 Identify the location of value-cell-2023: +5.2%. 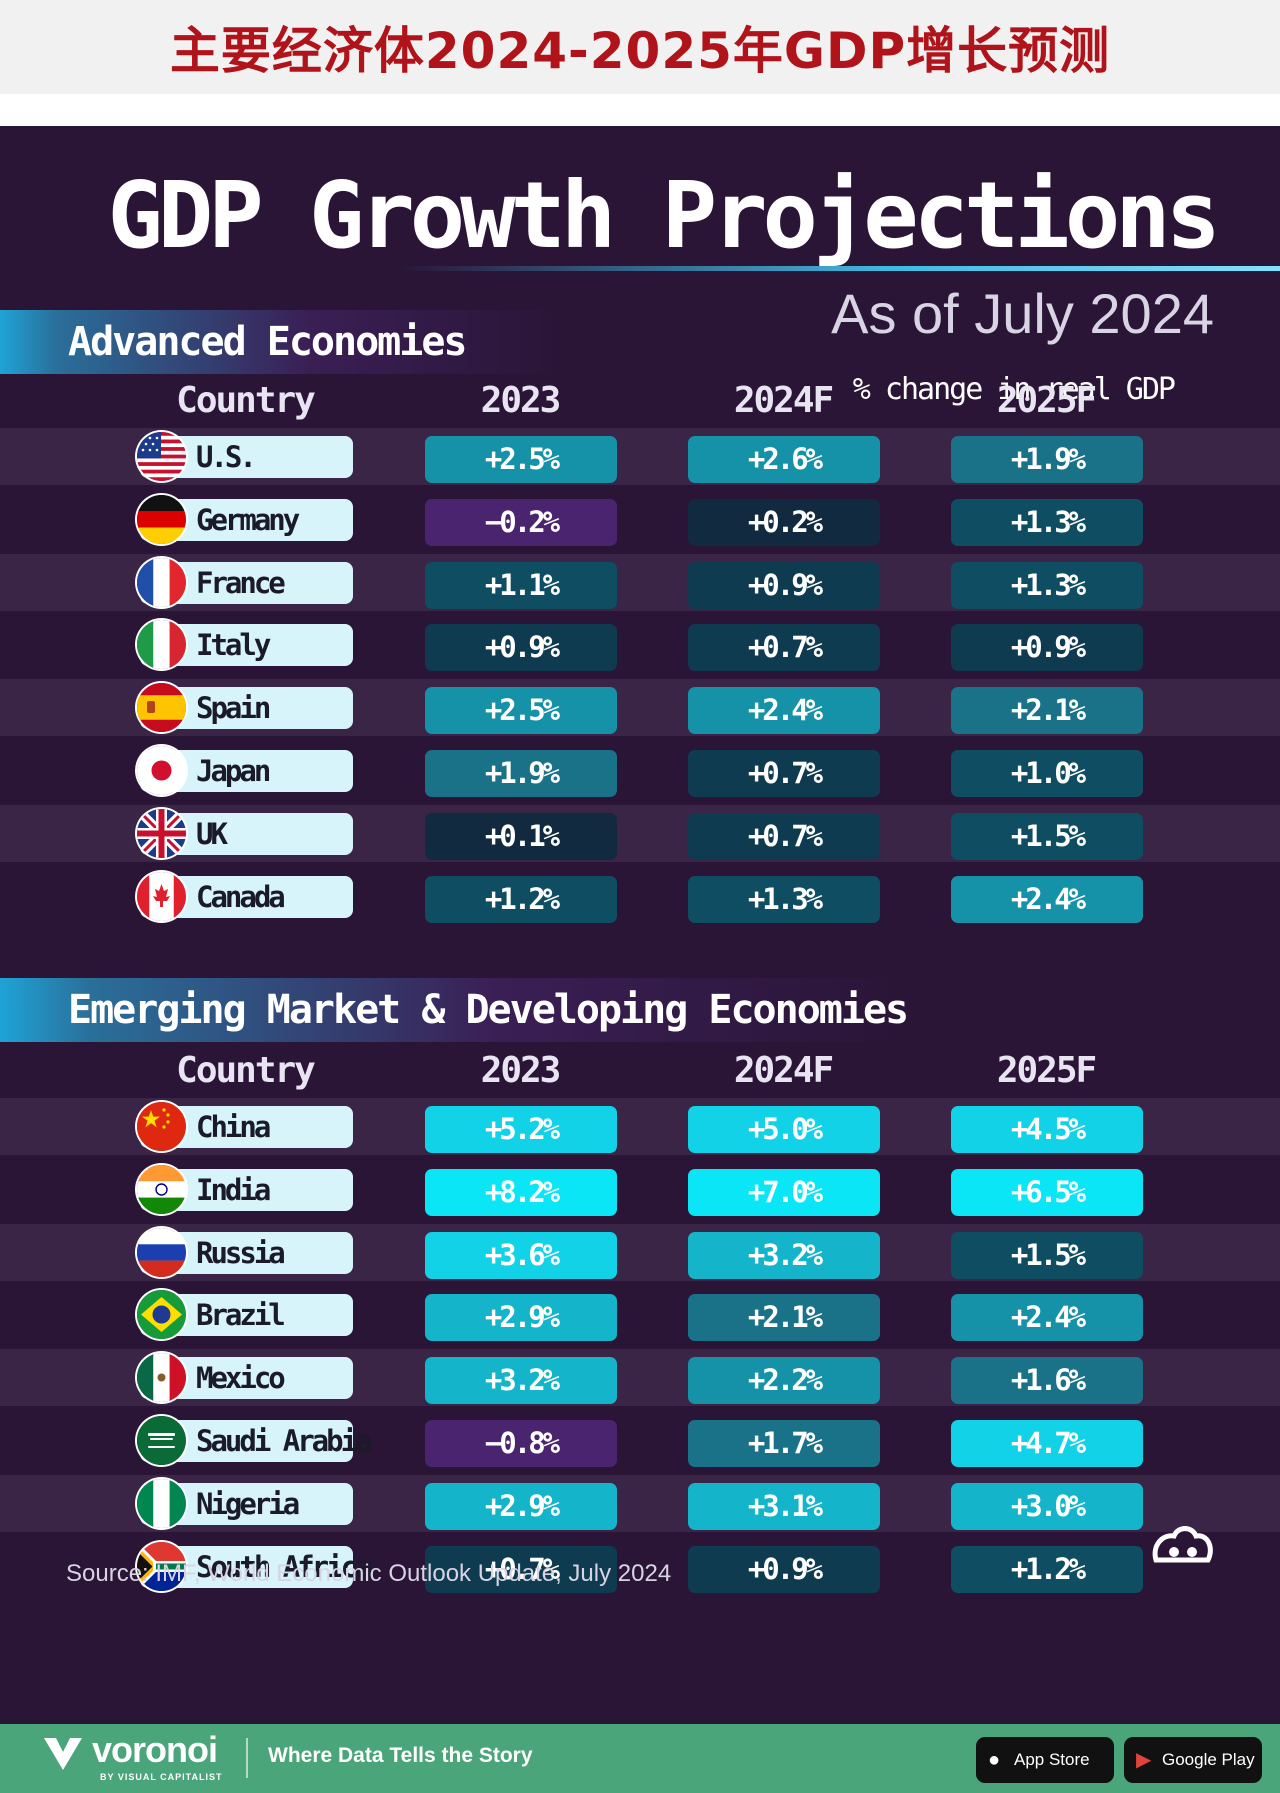
(521, 1129).